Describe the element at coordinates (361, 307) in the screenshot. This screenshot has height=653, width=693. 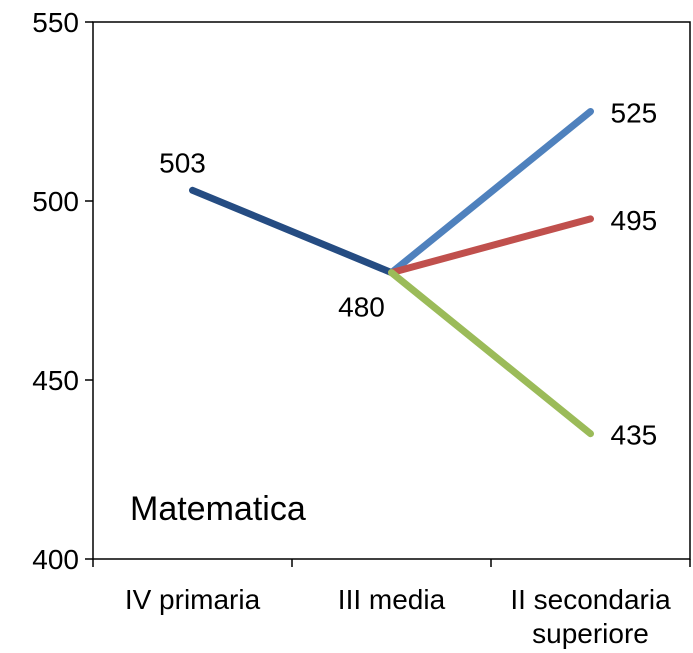
I see `data-label: 480` at that location.